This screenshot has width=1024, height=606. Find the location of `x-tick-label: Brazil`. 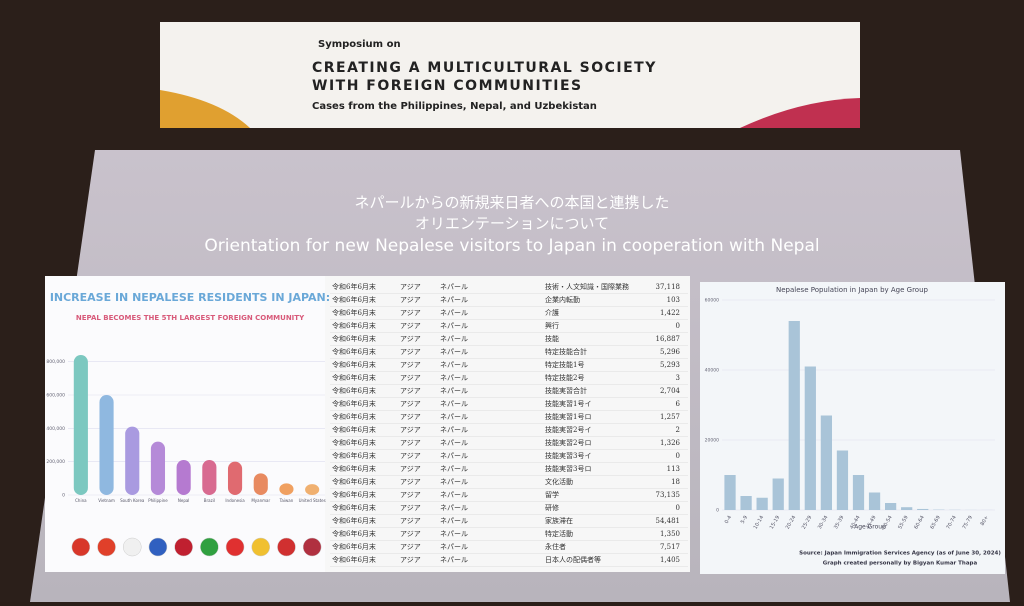

x-tick-label: Brazil is located at coordinates (209, 500).